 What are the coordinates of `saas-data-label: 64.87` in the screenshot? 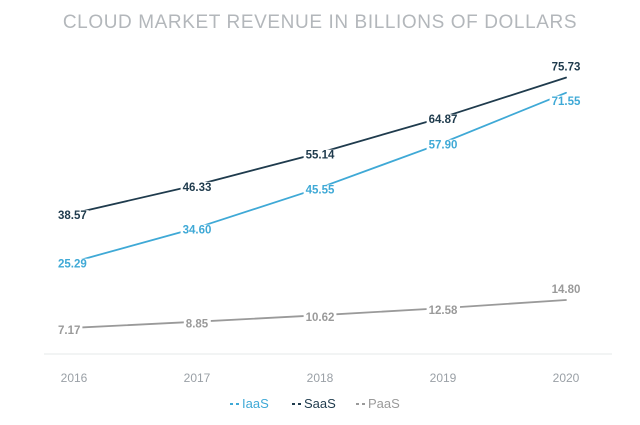 It's located at (443, 120).